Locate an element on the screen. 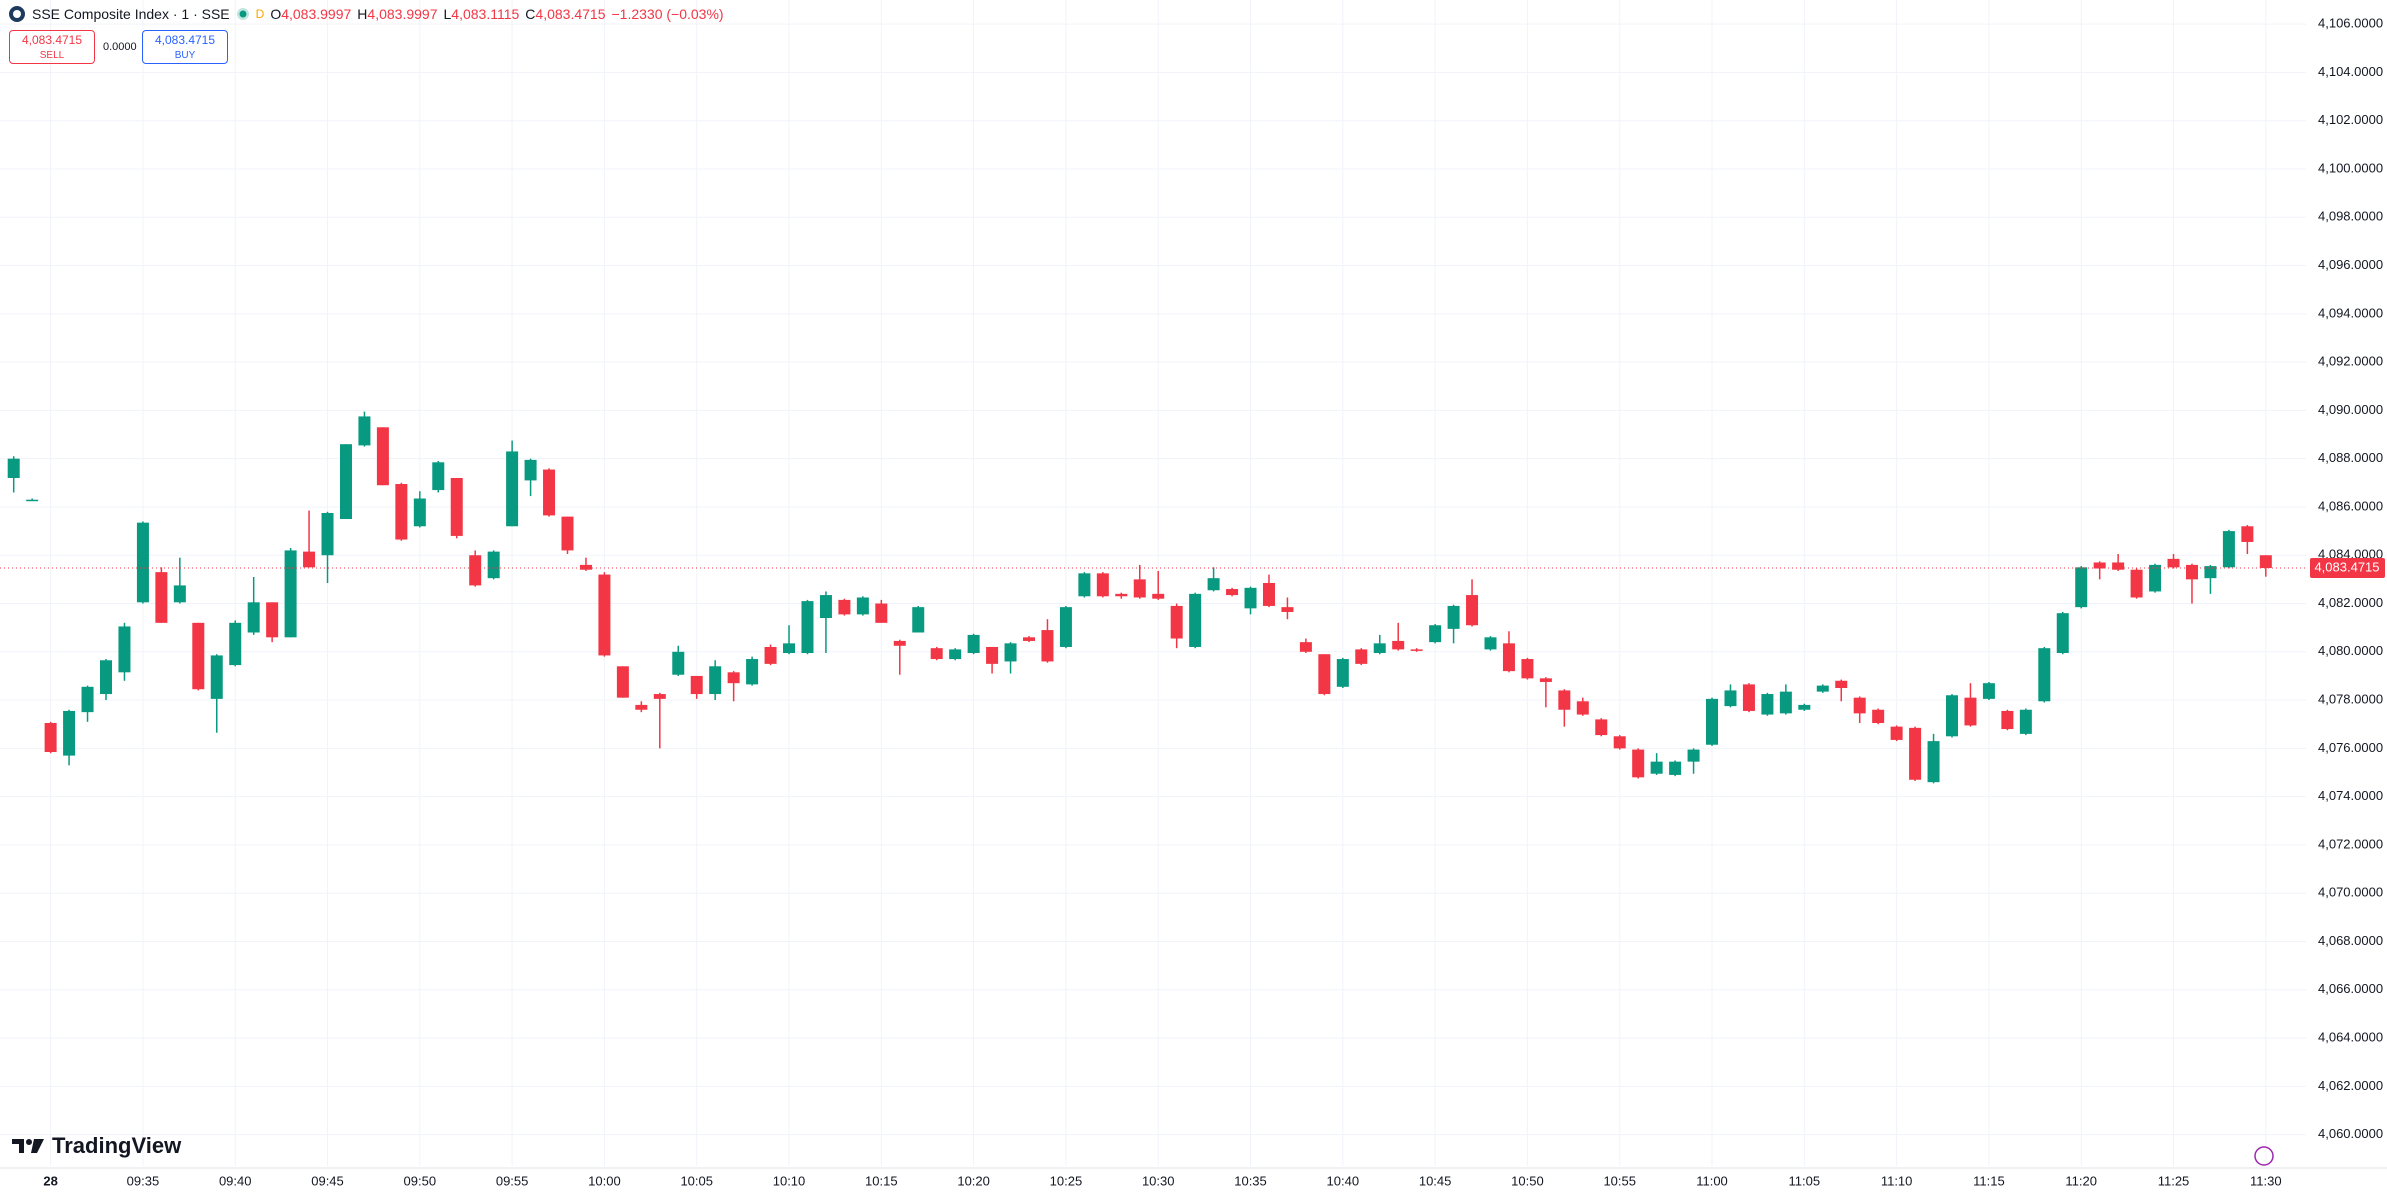 This screenshot has width=2387, height=1198. badge: D is located at coordinates (260, 14).